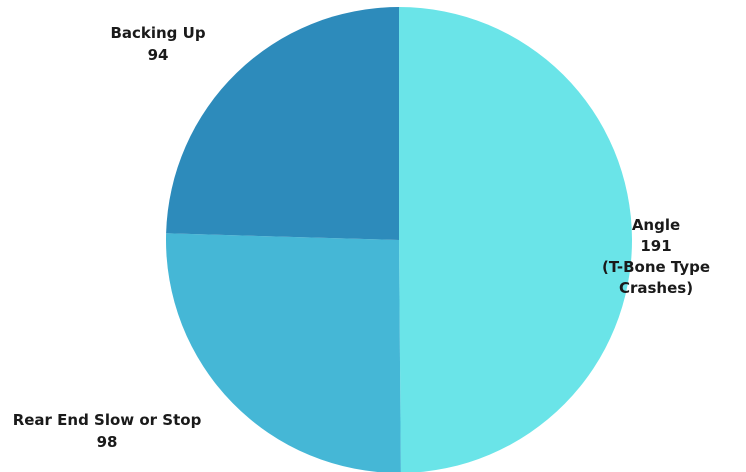 The width and height of the screenshot is (746, 472). What do you see at coordinates (656, 256) in the screenshot?
I see `slice-label-angle: Angle 191 (T-Bone Type Crashes)` at bounding box center [656, 256].